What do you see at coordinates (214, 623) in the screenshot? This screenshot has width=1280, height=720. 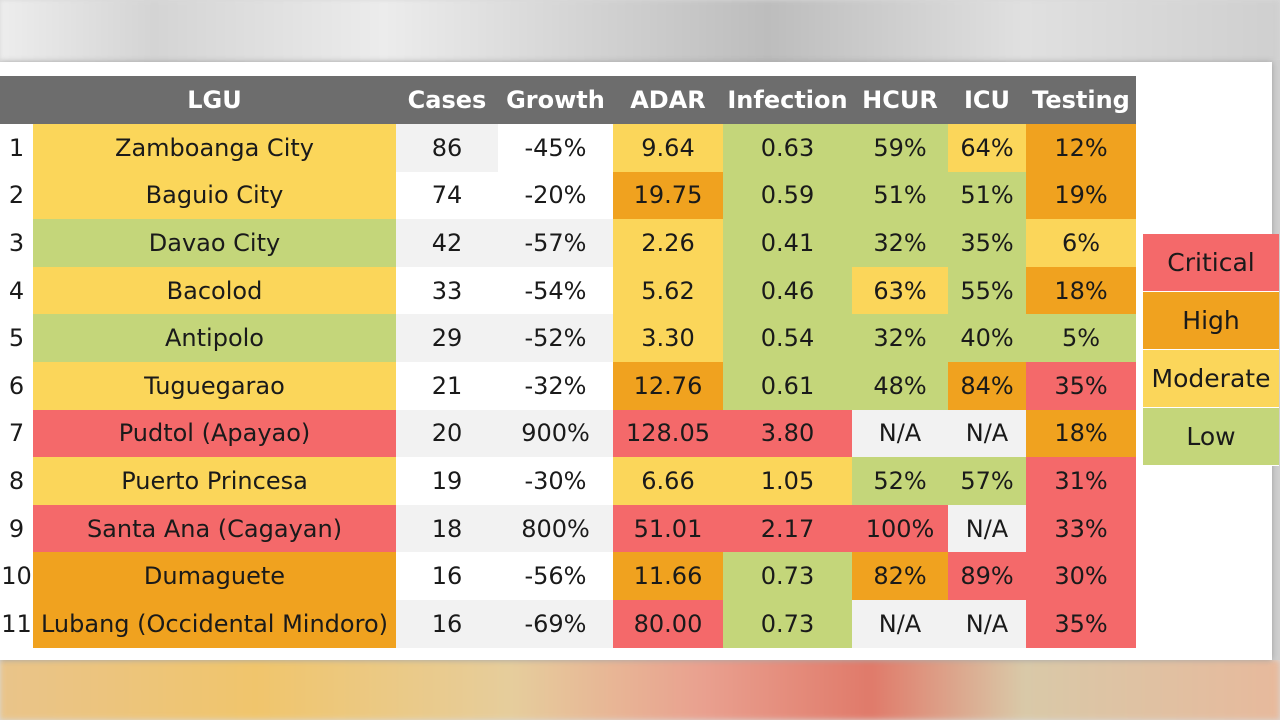 I see `lgu-cell: Lubang (Occidental Mindoro)` at bounding box center [214, 623].